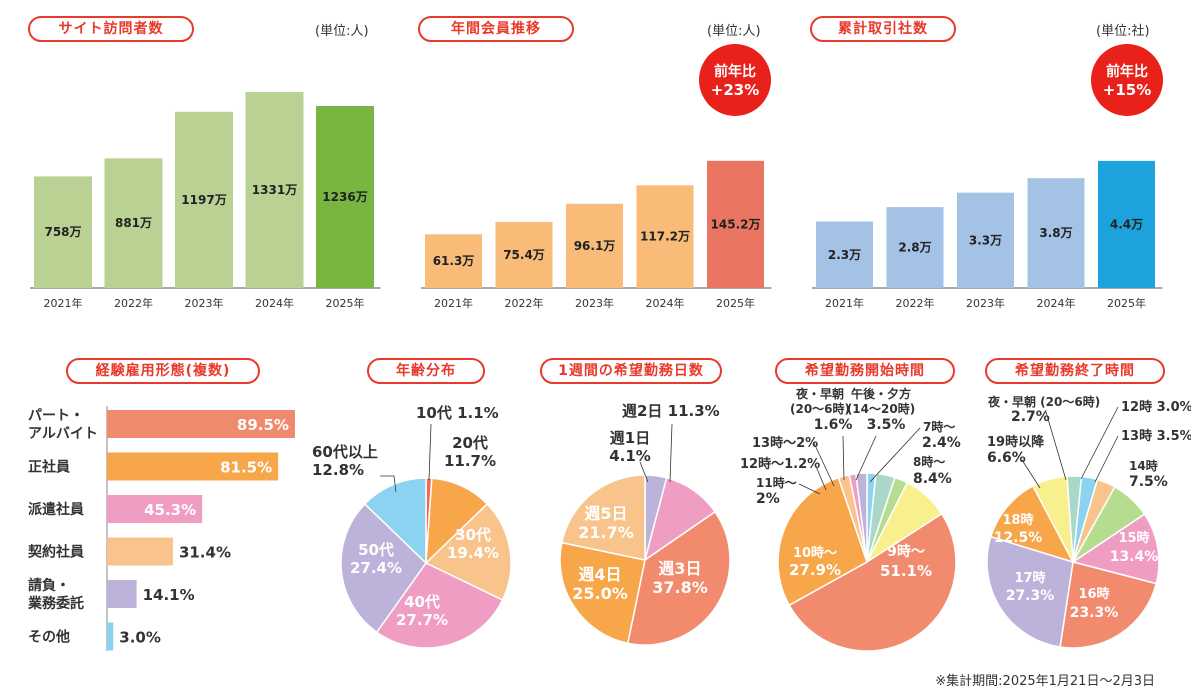 Image resolution: width=1191 pixels, height=690 pixels. I want to click on companies-value-label: 4.4万, so click(1126, 224).